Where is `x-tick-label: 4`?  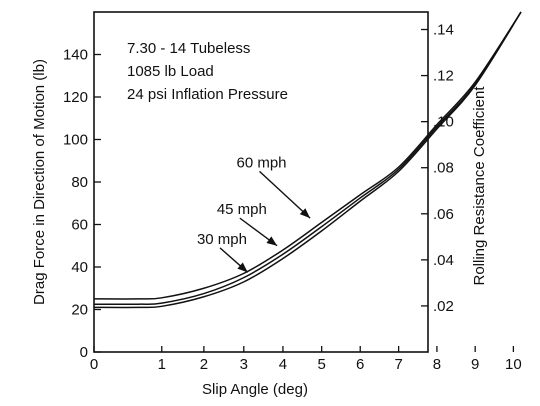
x-tick-label: 4 is located at coordinates (283, 364).